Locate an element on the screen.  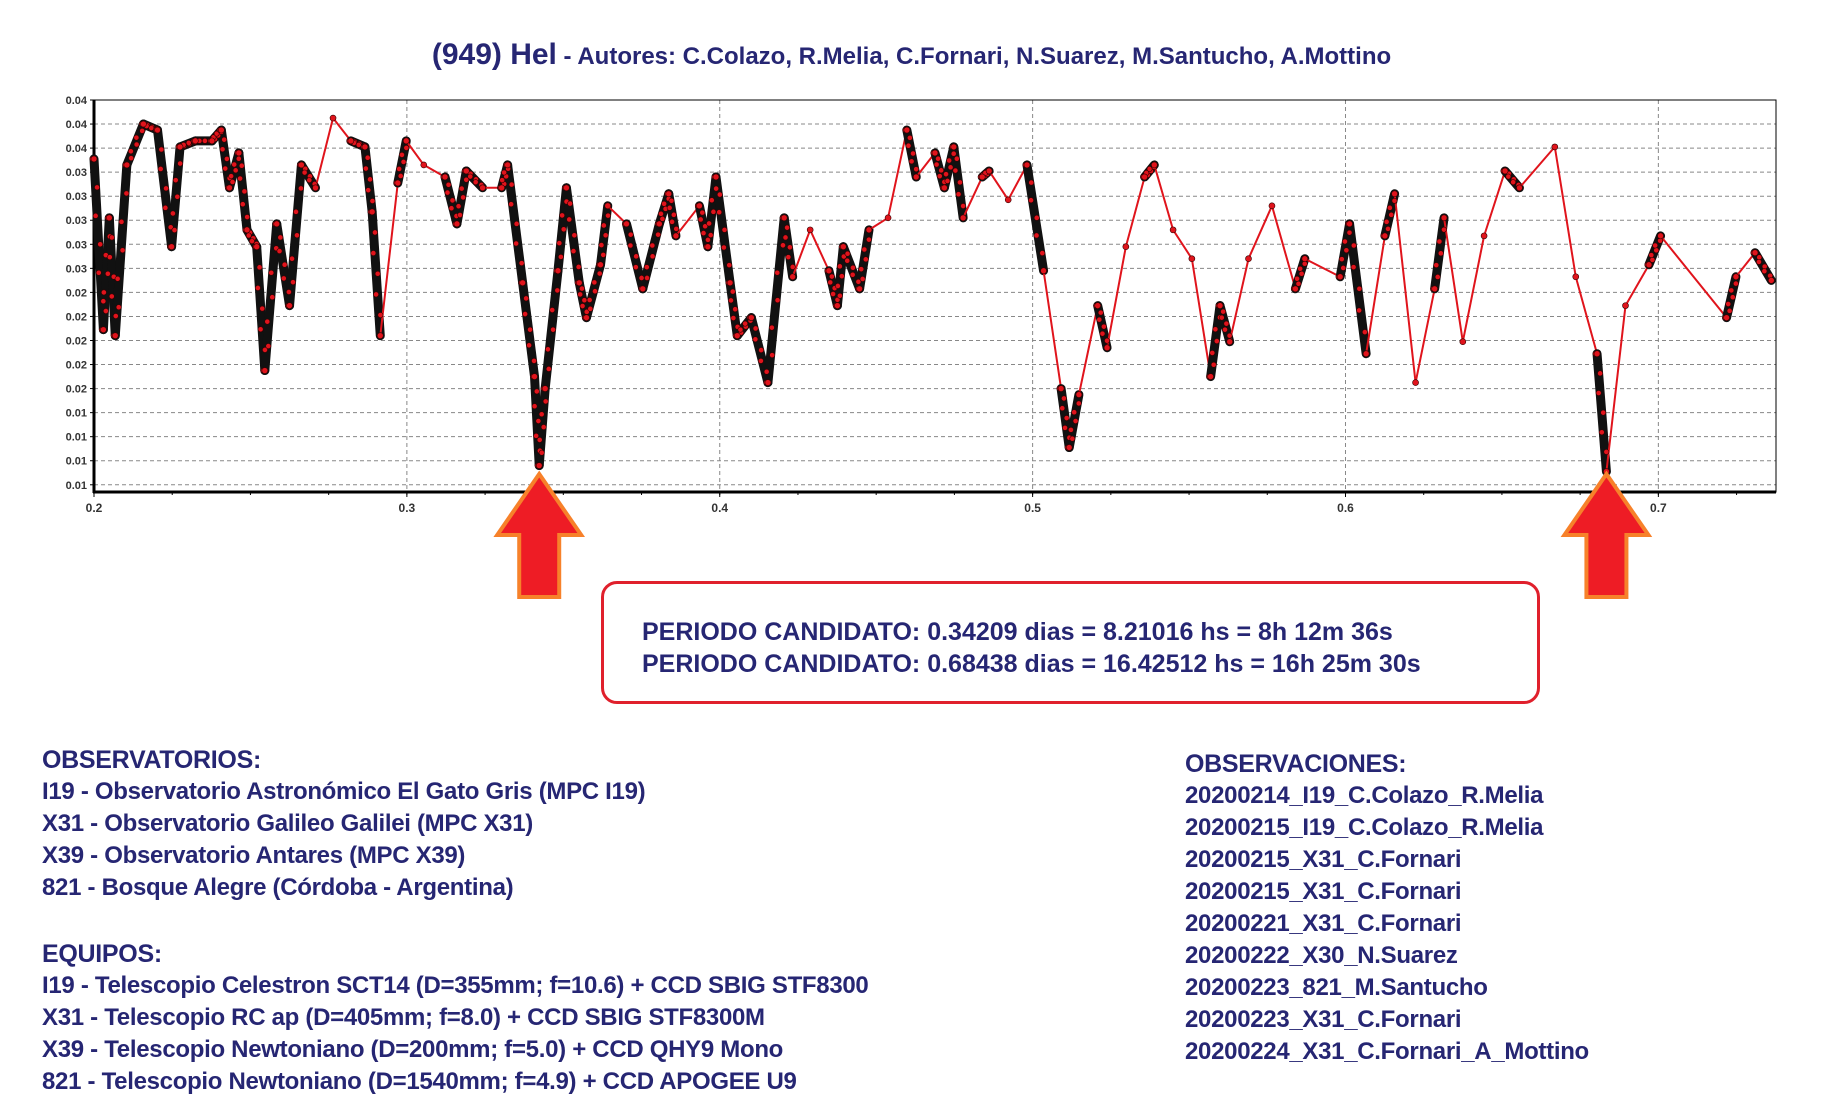
observatorio-item: X39 - Observatorio Antares (MPC X39) is located at coordinates (254, 855).